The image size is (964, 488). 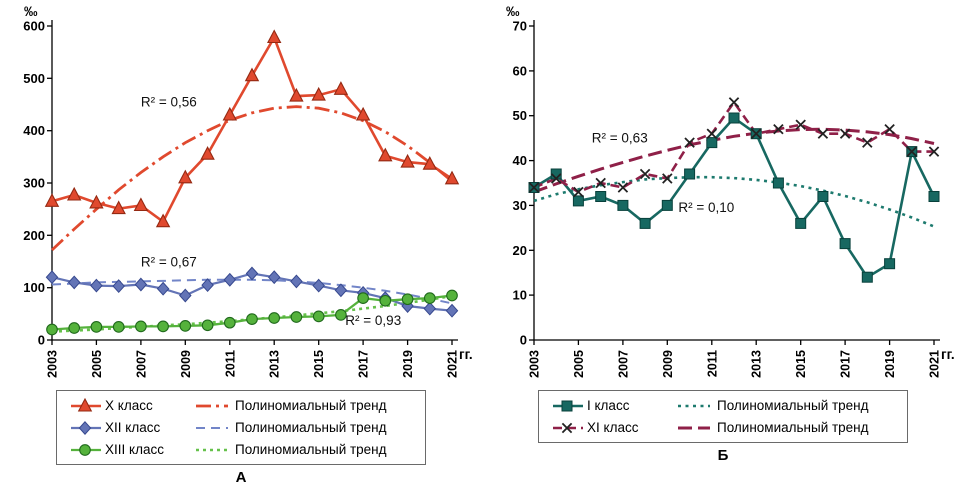 I want to click on legend-trend-sample-xi-class, so click(x=697, y=428).